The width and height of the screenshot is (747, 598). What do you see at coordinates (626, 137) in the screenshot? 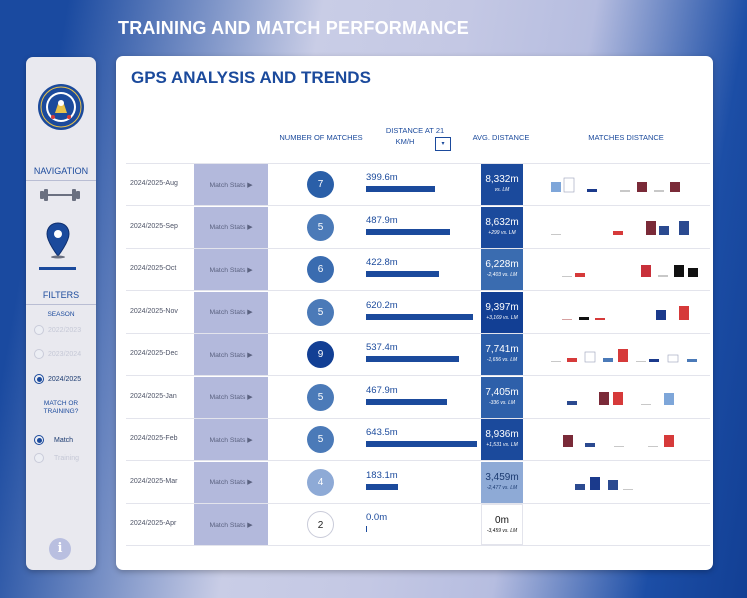
I see `column-header-matches-distance: MATCHES DISTANCE` at bounding box center [626, 137].